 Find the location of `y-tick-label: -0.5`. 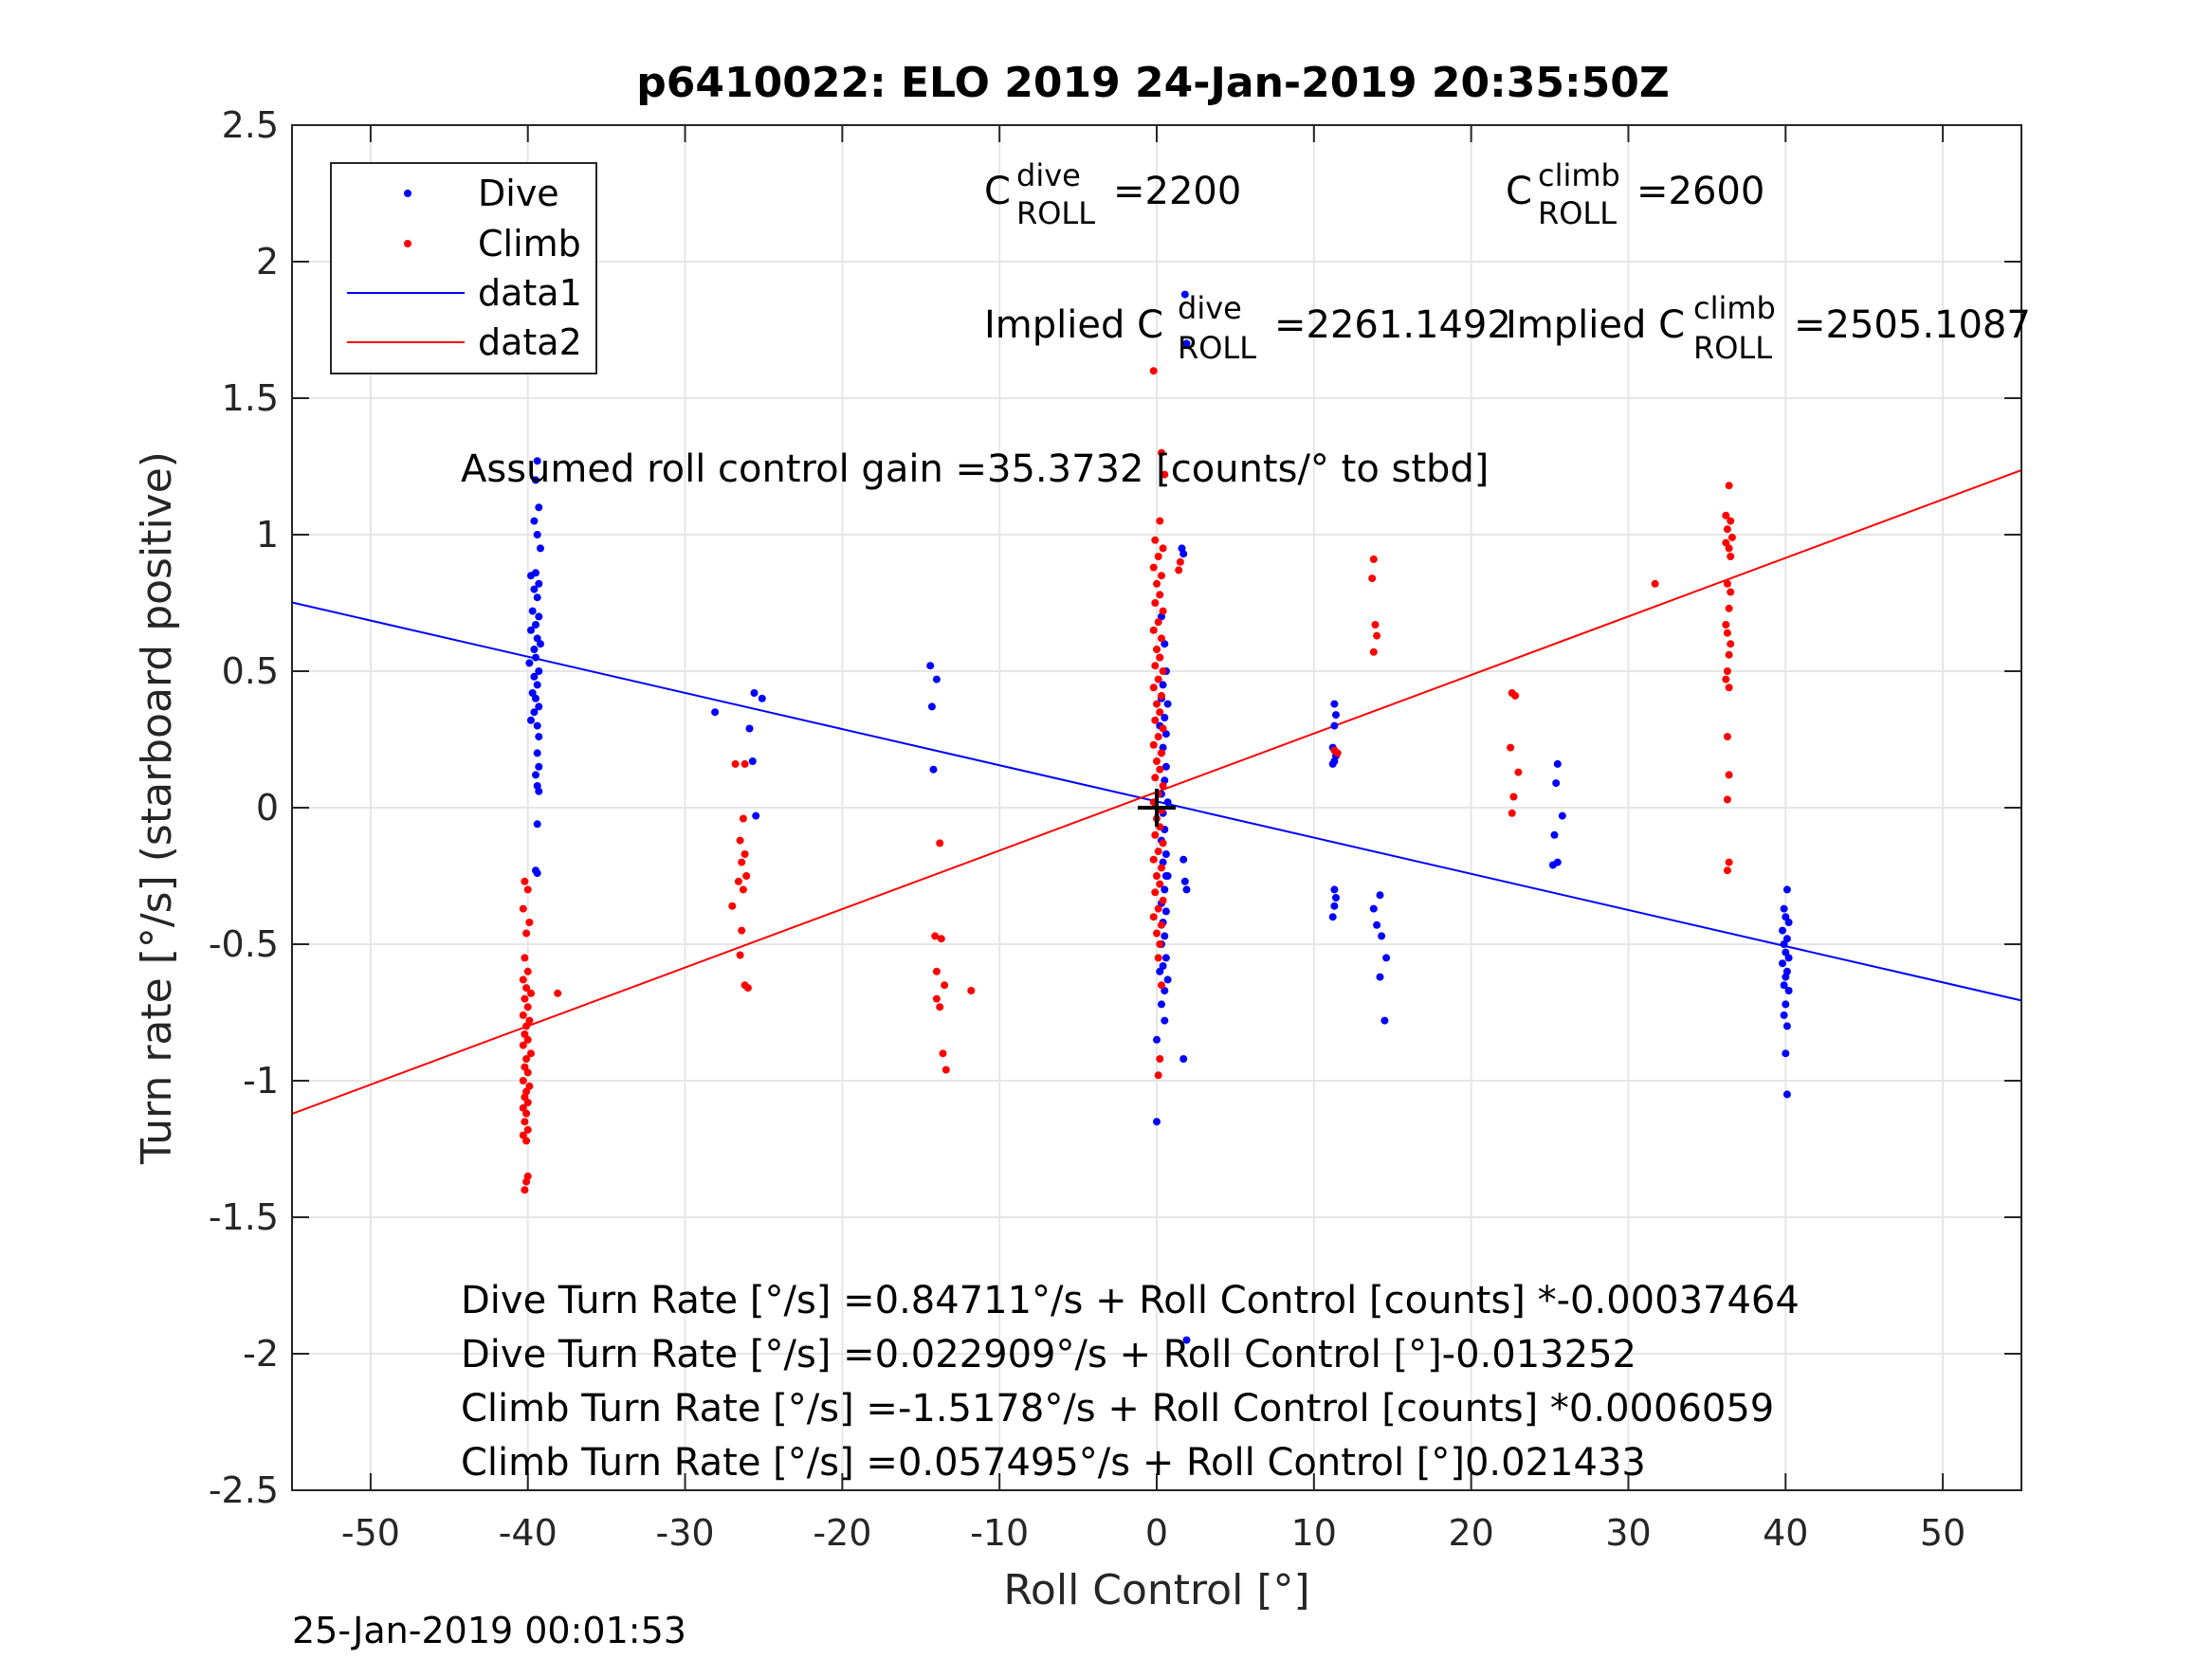

y-tick-label: -0.5 is located at coordinates (244, 944).